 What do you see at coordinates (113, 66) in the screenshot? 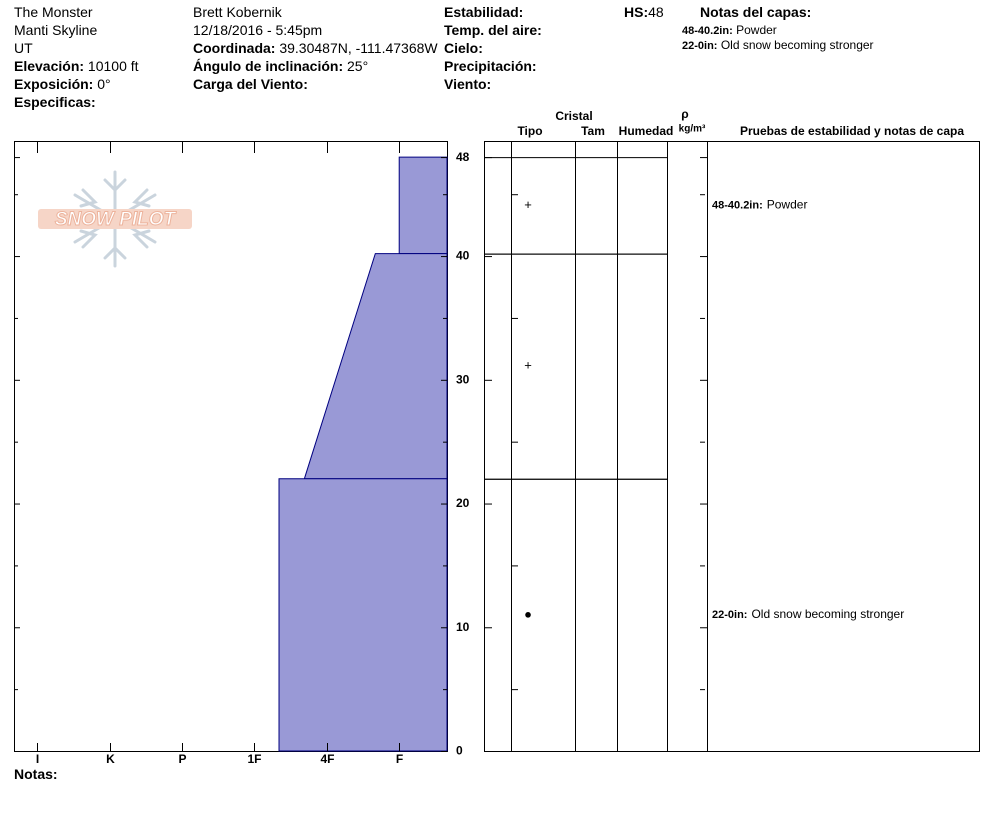
I see `value: 10100 ft` at bounding box center [113, 66].